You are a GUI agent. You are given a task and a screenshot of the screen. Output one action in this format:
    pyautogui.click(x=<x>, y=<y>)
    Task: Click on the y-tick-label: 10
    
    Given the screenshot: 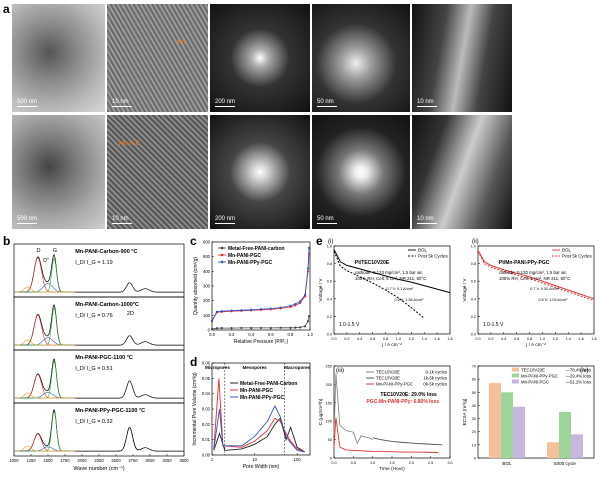 What is the action you would take?
    pyautogui.click(x=474, y=445)
    